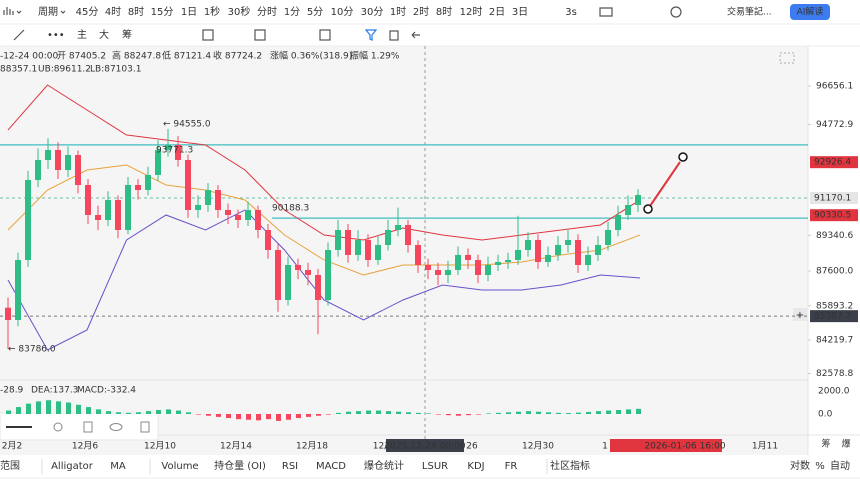  Describe the element at coordinates (570, 465) in the screenshot. I see `tab: 社区指标` at that location.